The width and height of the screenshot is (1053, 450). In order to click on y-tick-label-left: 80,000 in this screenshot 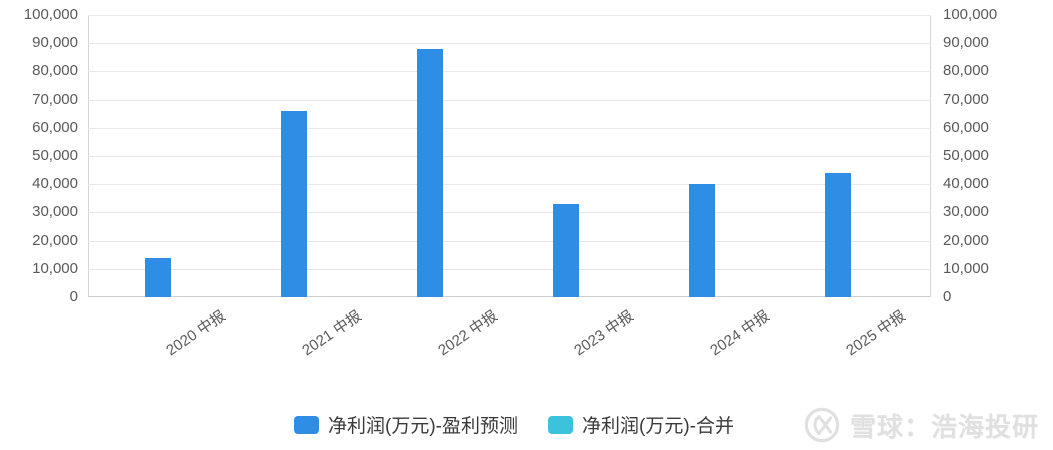, I will do `click(55, 71)`.